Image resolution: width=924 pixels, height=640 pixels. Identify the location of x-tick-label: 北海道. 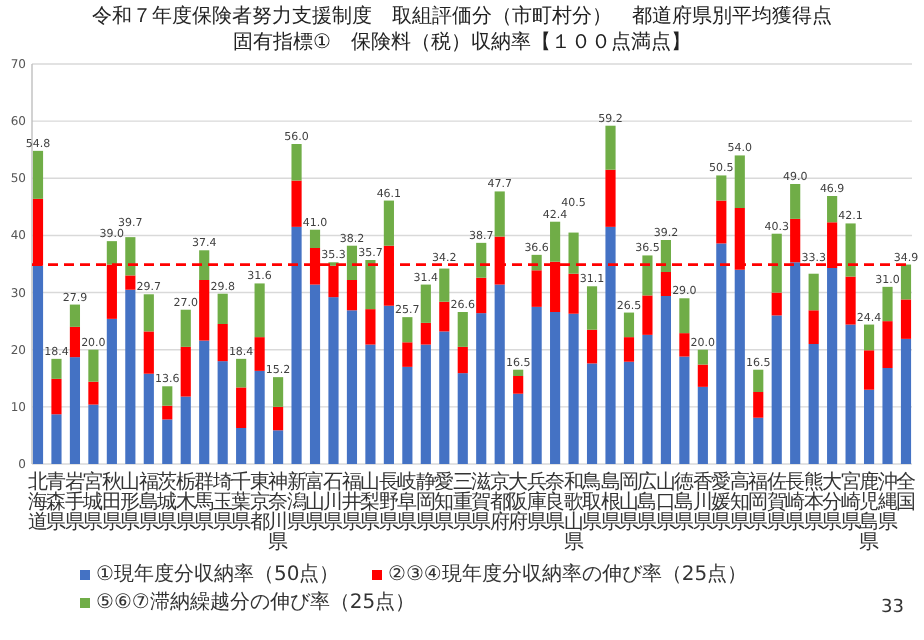
(38, 502).